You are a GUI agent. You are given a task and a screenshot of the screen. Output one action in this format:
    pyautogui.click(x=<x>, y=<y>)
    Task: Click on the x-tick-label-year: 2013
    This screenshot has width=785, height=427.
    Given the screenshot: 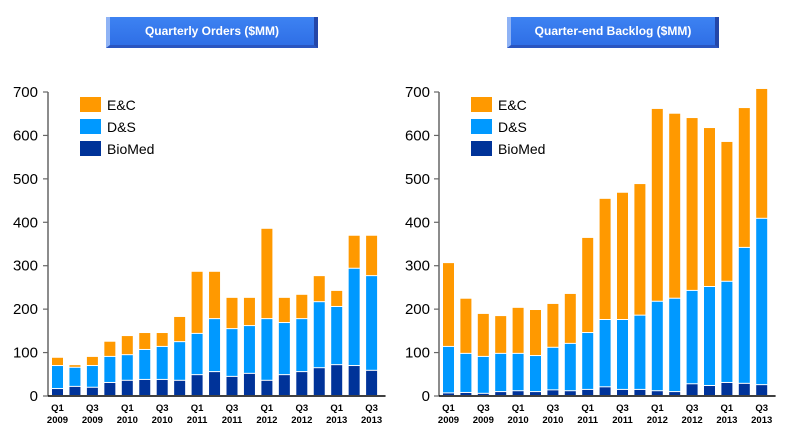 What is the action you would take?
    pyautogui.click(x=336, y=420)
    